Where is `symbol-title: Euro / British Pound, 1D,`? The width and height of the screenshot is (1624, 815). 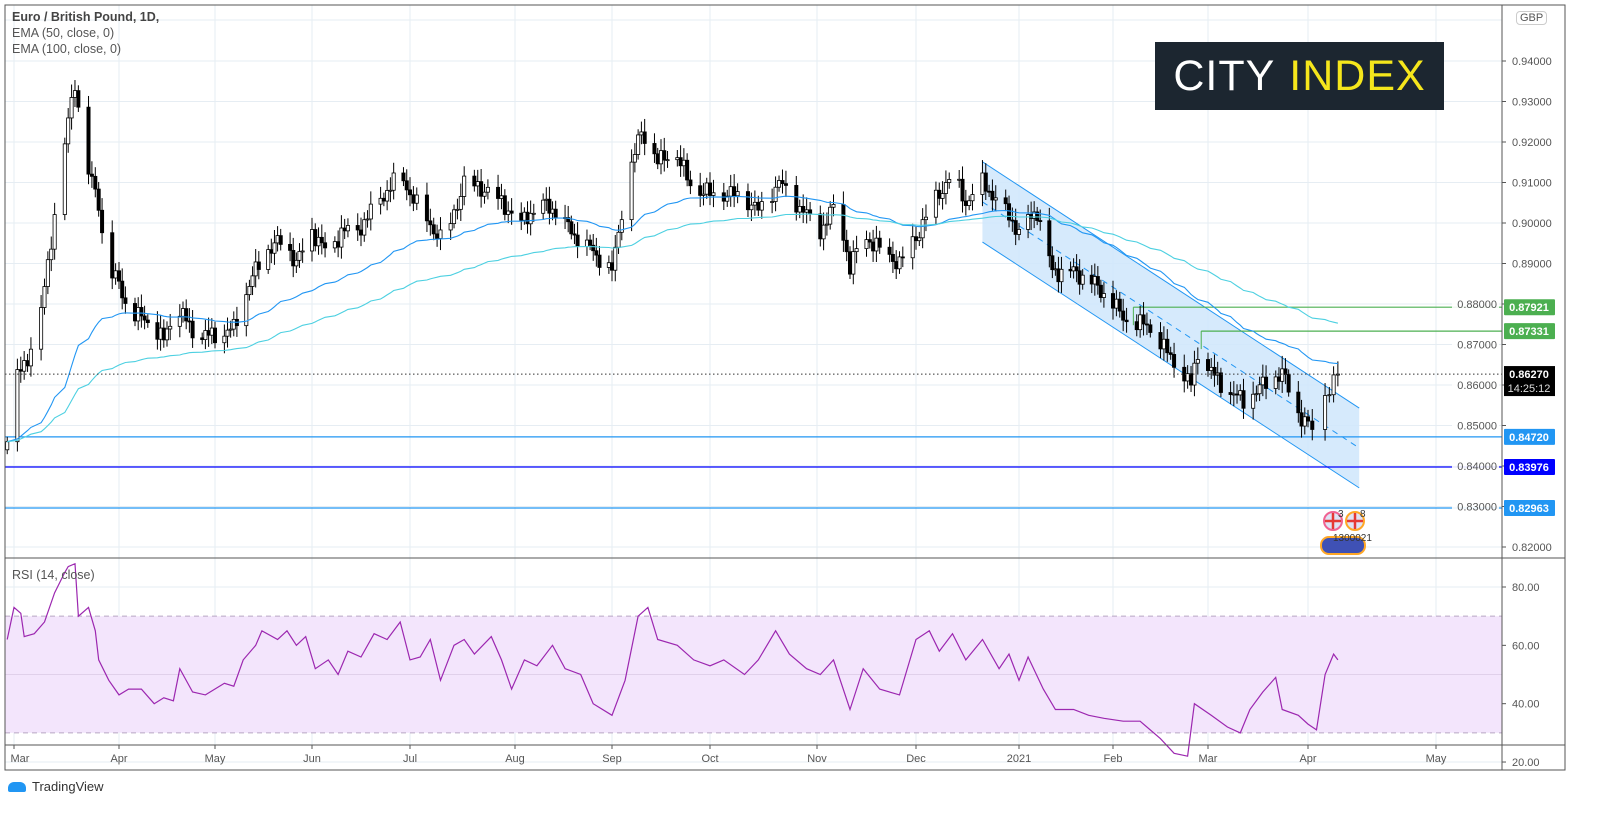 symbol-title: Euro / British Pound, 1D, is located at coordinates (86, 17).